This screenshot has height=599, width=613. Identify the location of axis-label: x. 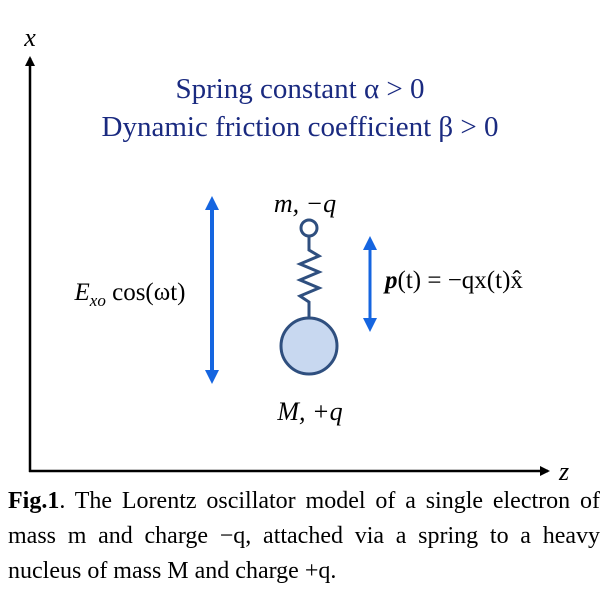
(29, 37).